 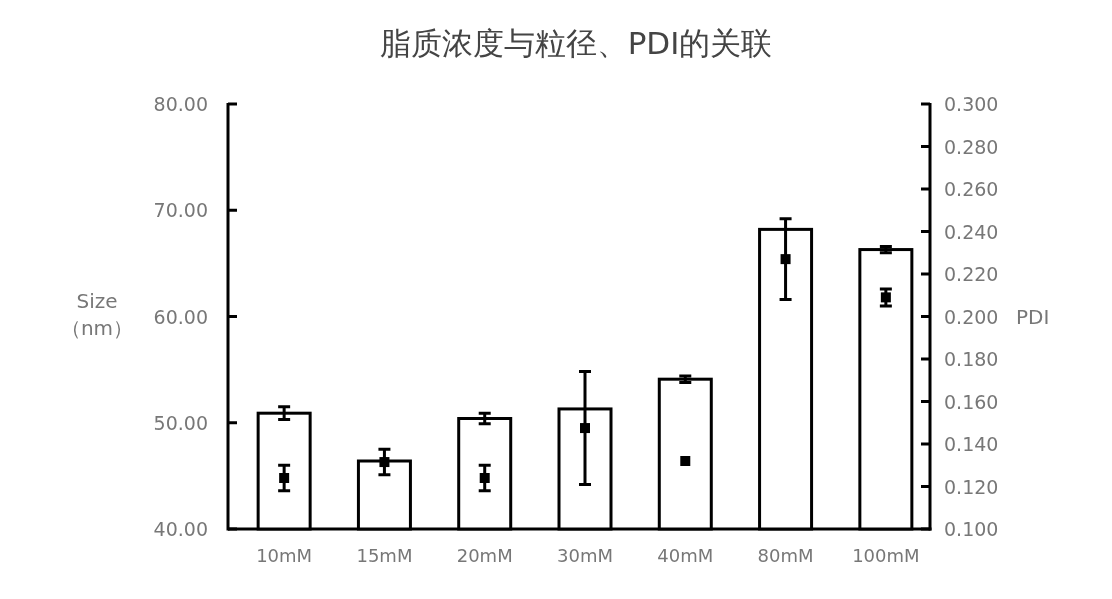 What do you see at coordinates (971, 231) in the screenshot?
I see `y2-tick-label: 0.240` at bounding box center [971, 231].